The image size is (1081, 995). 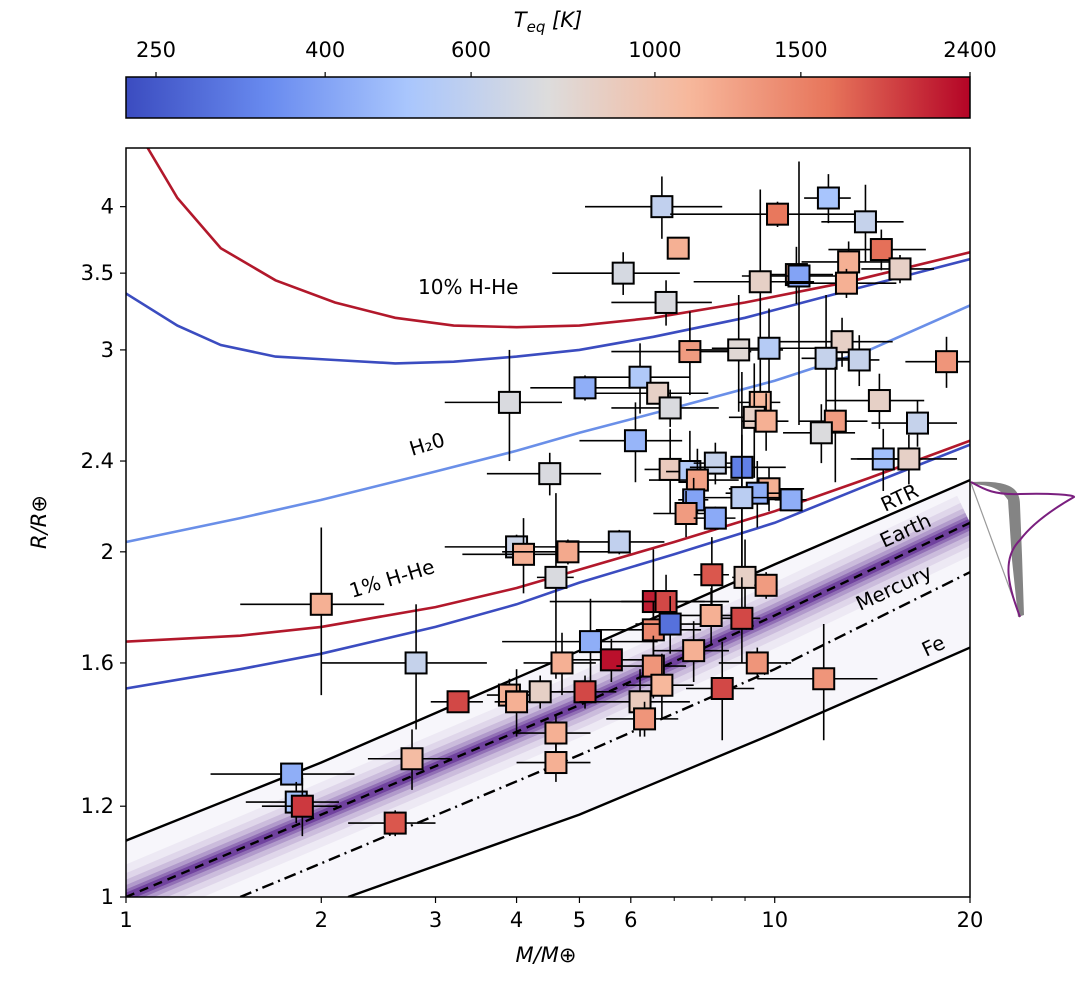 What do you see at coordinates (969, 50) in the screenshot?
I see `colorbar-tick-label: 2400` at bounding box center [969, 50].